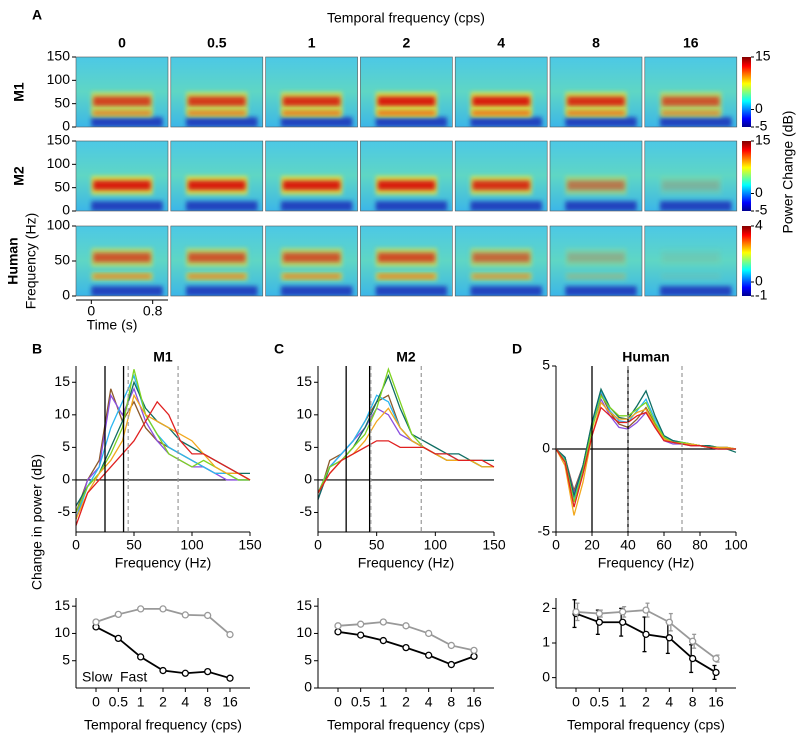 The width and height of the screenshot is (800, 740). Describe the element at coordinates (691, 43) in the screenshot. I see `column-label: 16` at that location.